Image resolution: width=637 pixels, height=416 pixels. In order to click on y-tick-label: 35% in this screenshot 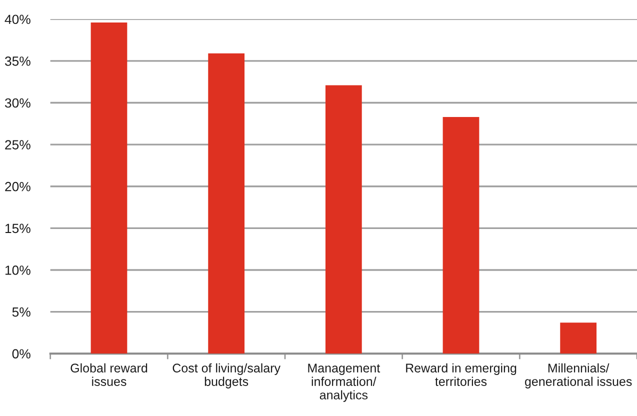, I will do `click(17, 61)`.